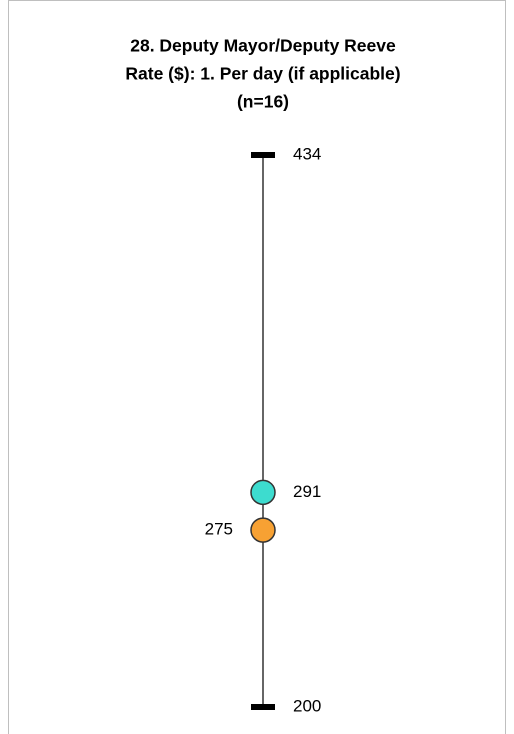  Describe the element at coordinates (219, 529) in the screenshot. I see `value-label: 275` at that location.